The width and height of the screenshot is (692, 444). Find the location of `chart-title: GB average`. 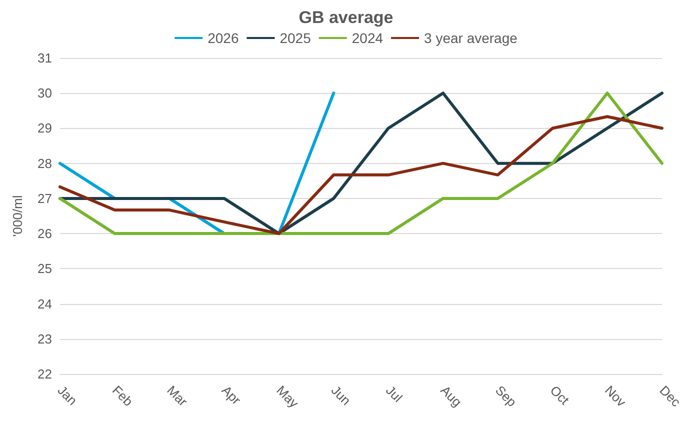

chart-title: GB average is located at coordinates (346, 17).